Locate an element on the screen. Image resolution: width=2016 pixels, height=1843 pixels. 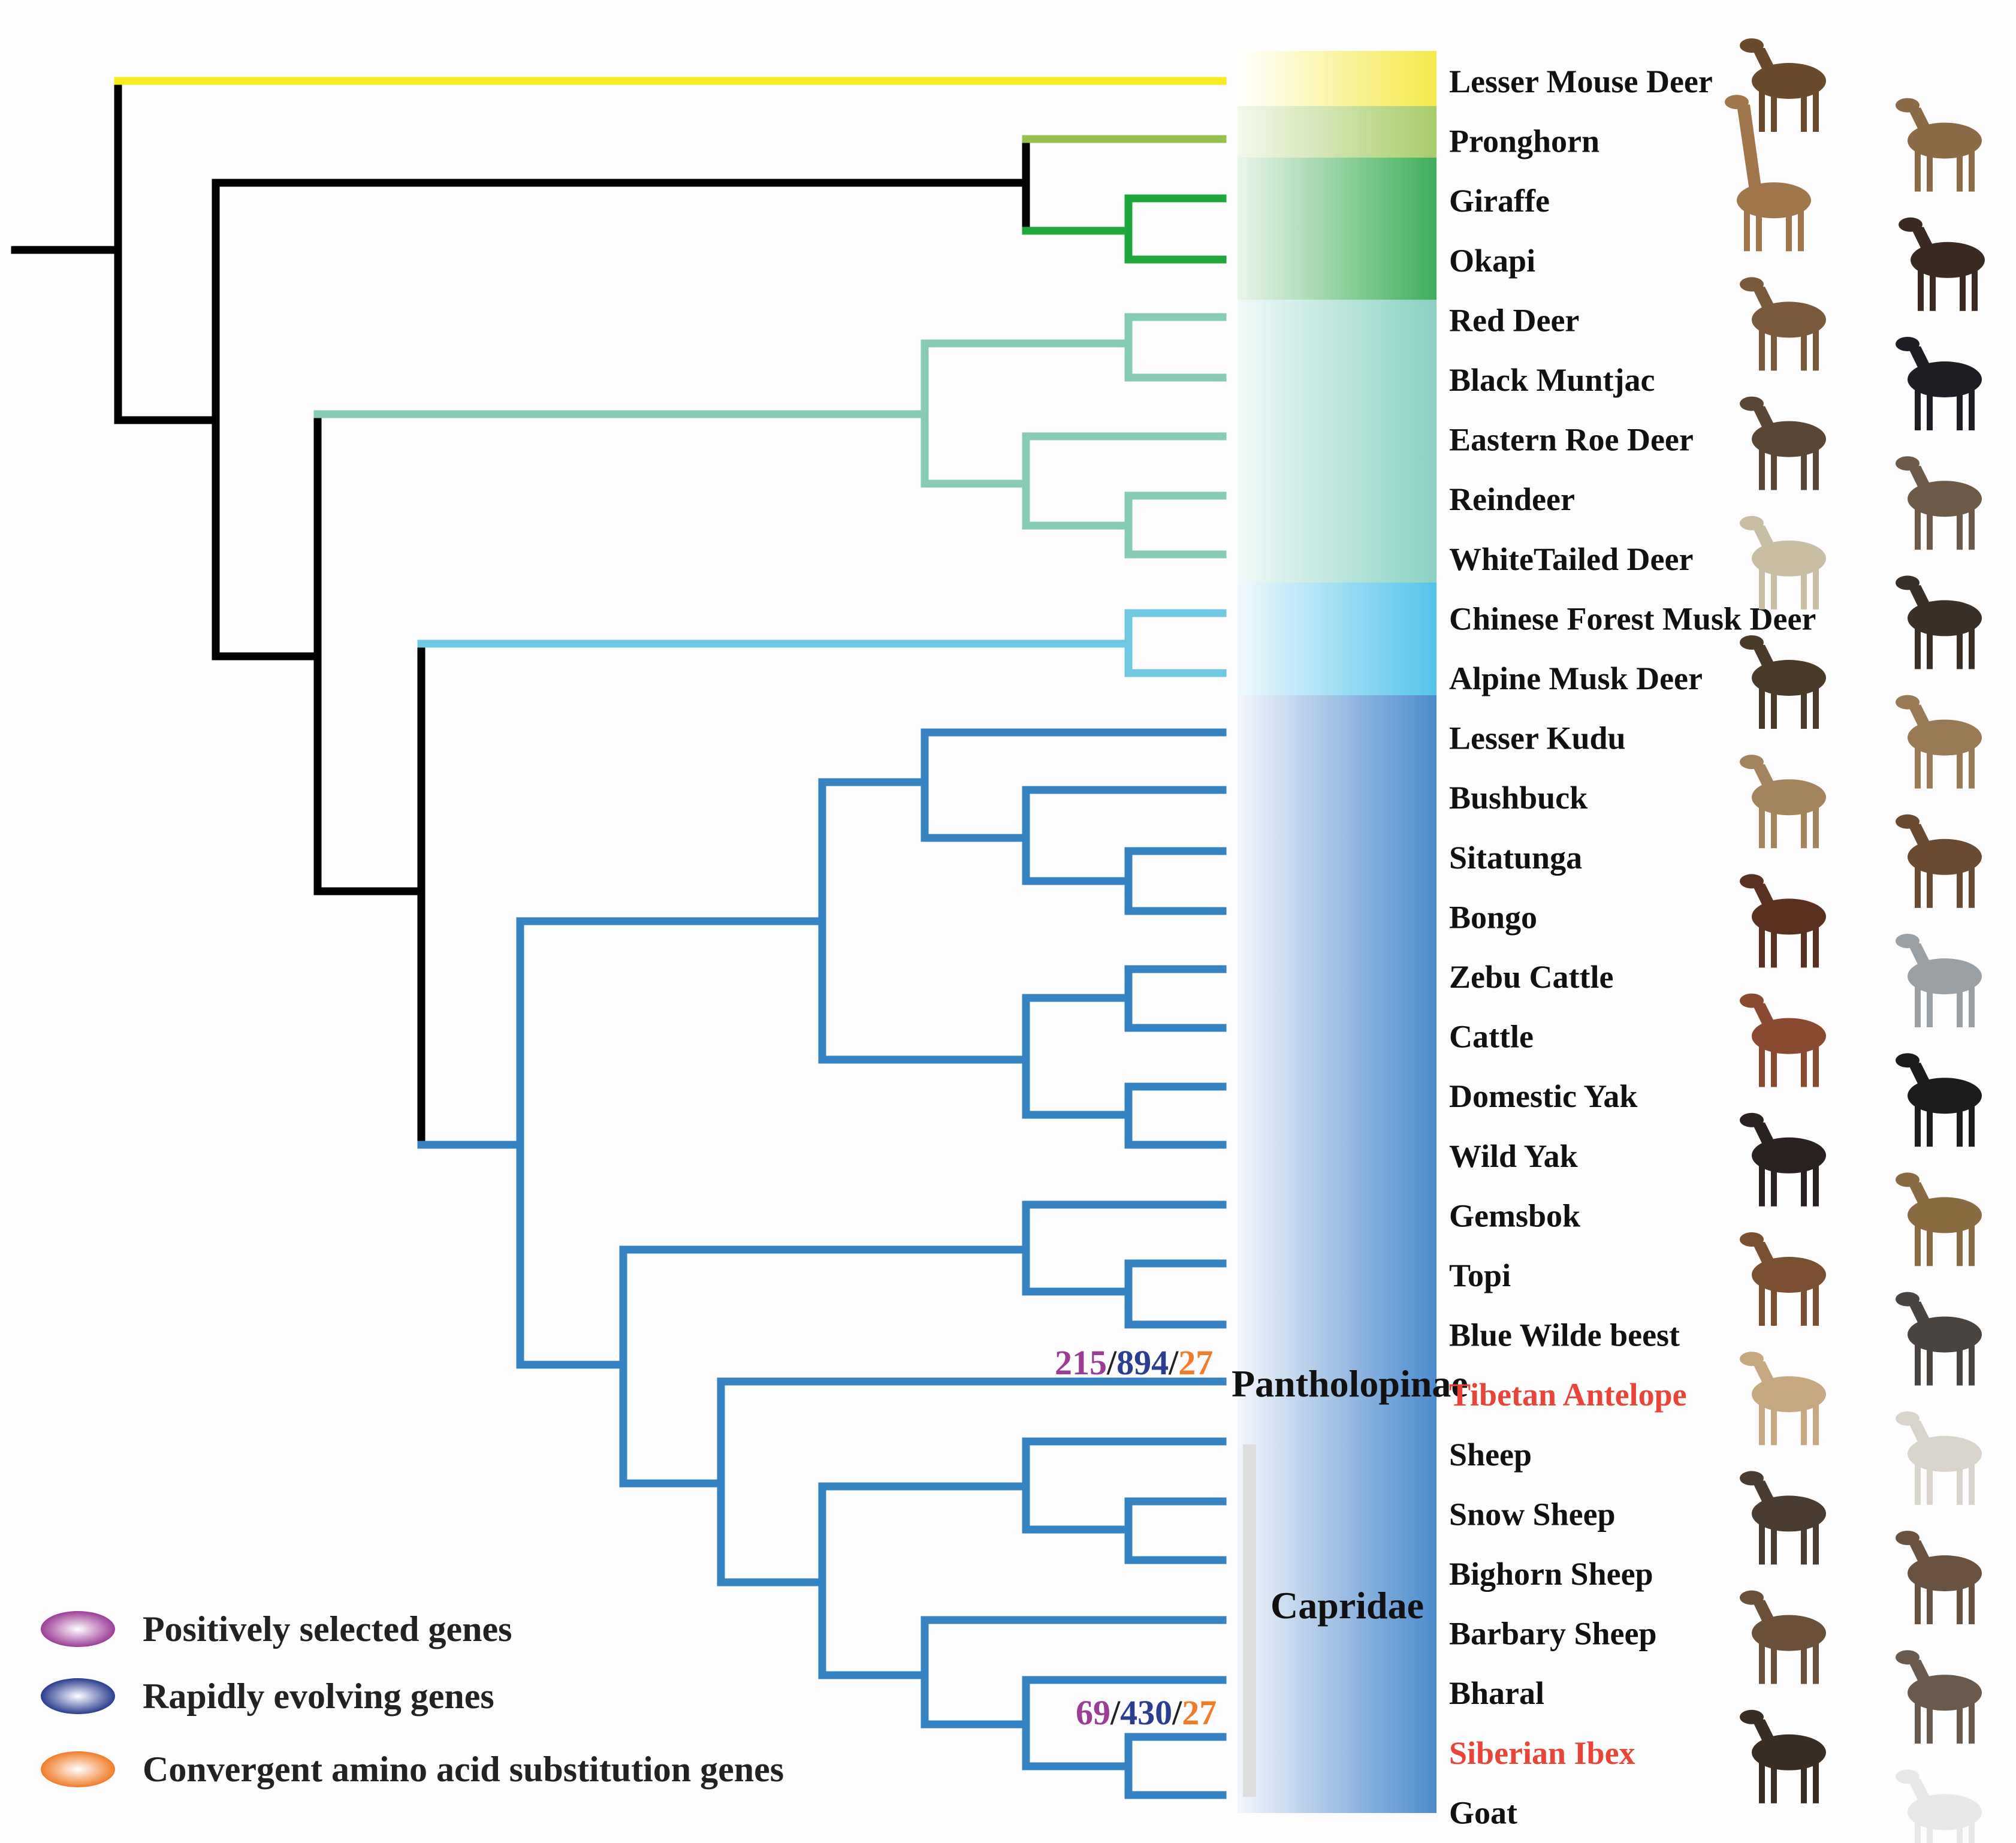
taxon-label: Topi is located at coordinates (1480, 1275).